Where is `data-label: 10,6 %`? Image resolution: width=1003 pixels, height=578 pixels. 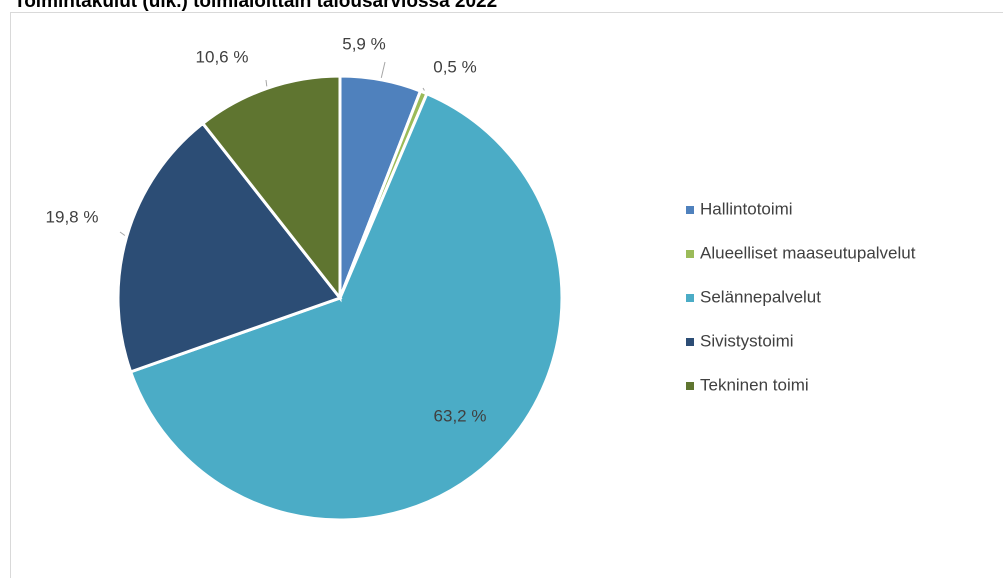 data-label: 10,6 % is located at coordinates (222, 56).